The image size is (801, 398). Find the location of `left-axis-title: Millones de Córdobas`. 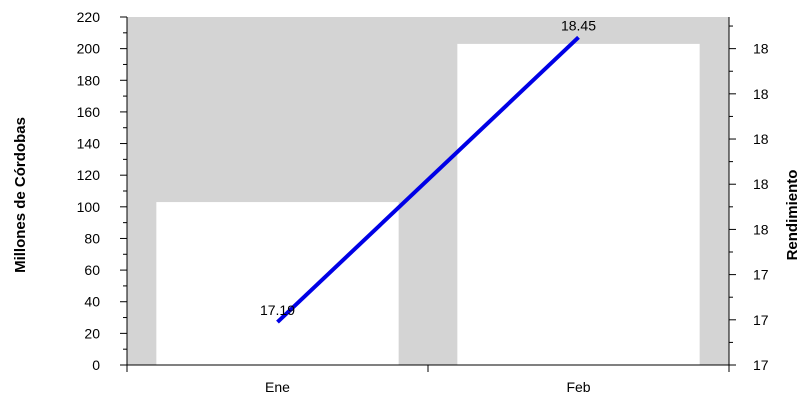

left-axis-title: Millones de Córdobas is located at coordinates (20, 195).